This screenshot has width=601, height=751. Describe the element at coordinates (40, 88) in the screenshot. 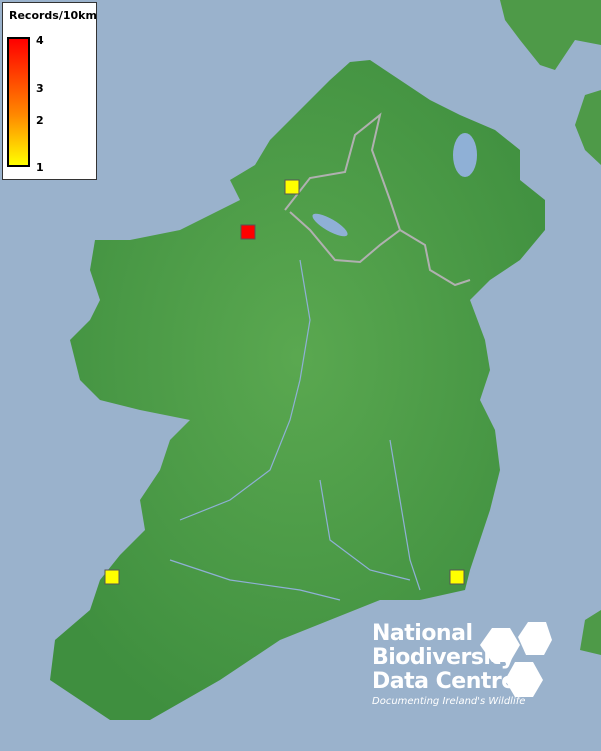

I see `legend-label-3: 3` at that location.